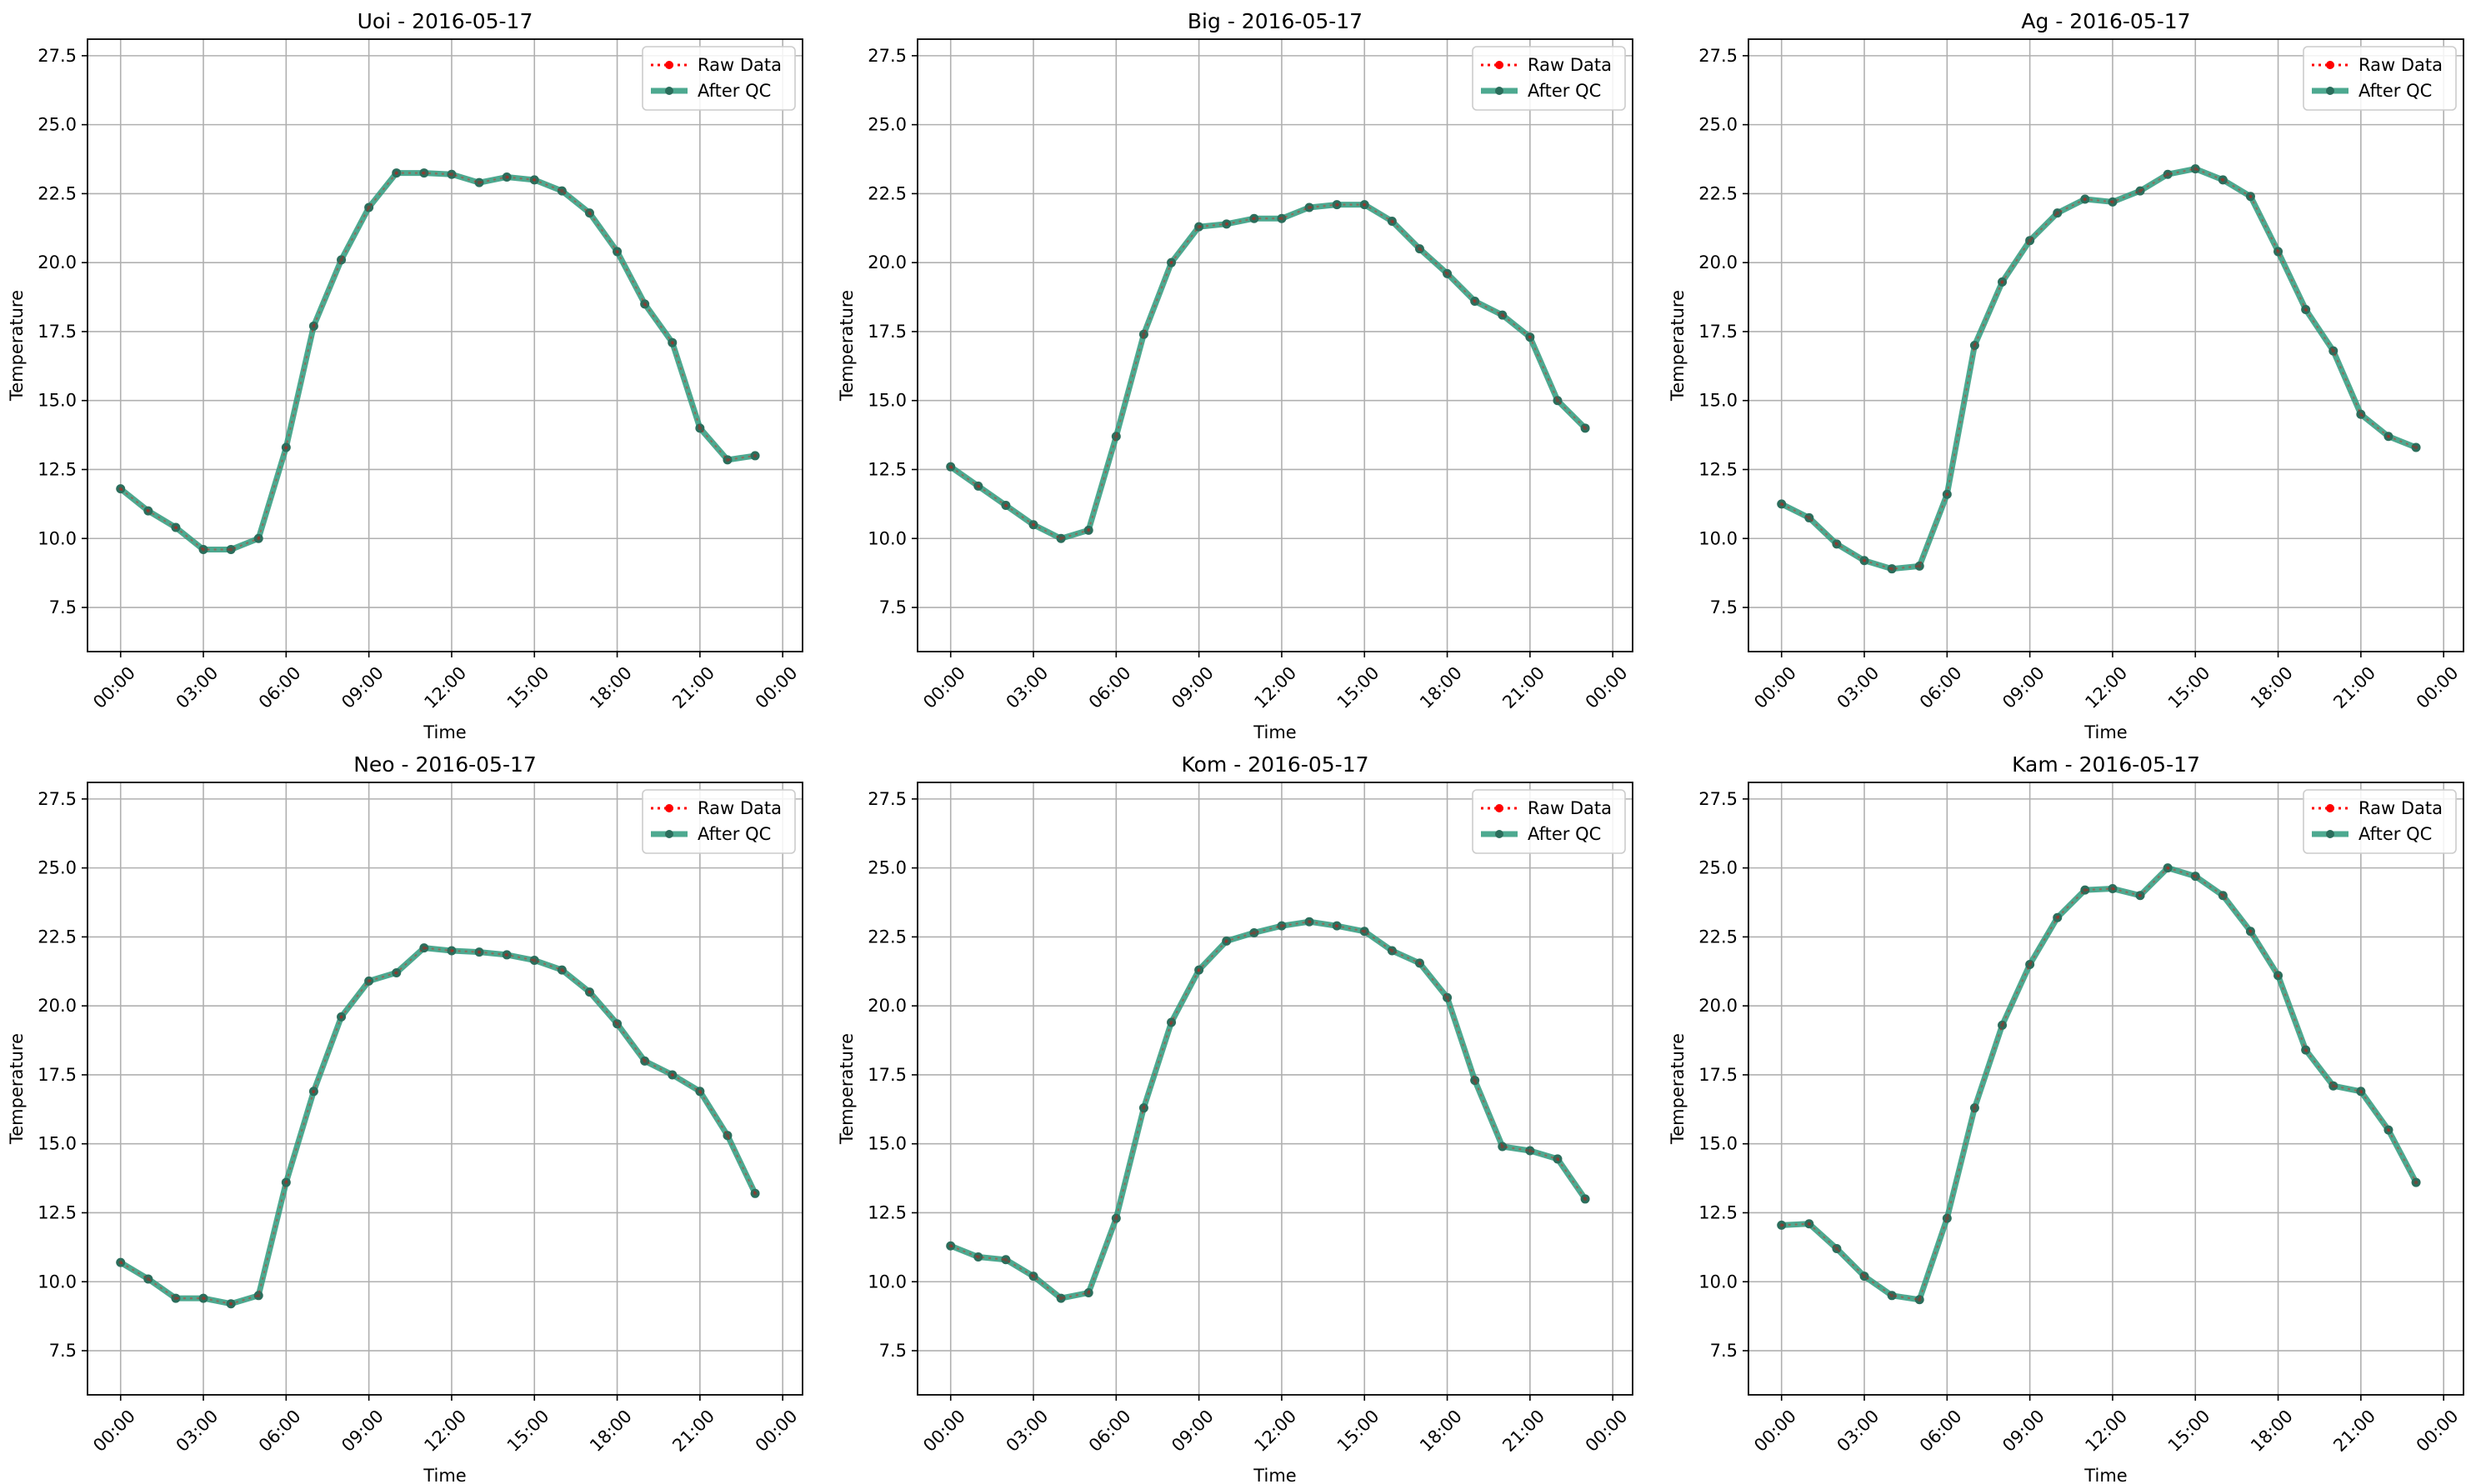 The width and height of the screenshot is (2486, 1484). What do you see at coordinates (1274, 732) in the screenshot?
I see `x-axis-label: Time` at bounding box center [1274, 732].